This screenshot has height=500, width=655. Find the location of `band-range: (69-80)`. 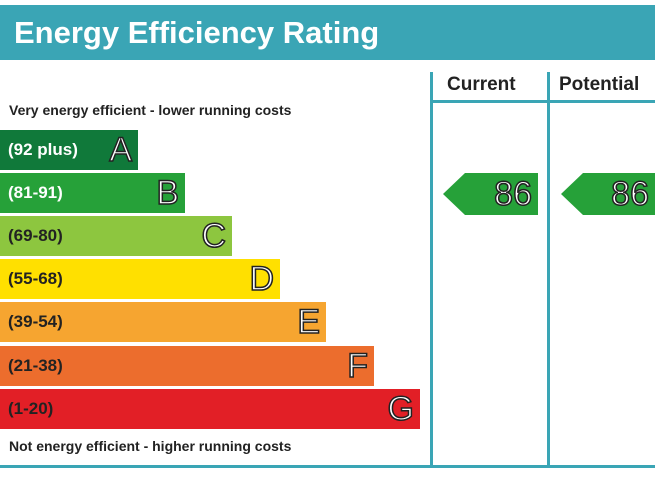

band-range: (69-80) is located at coordinates (35, 235).